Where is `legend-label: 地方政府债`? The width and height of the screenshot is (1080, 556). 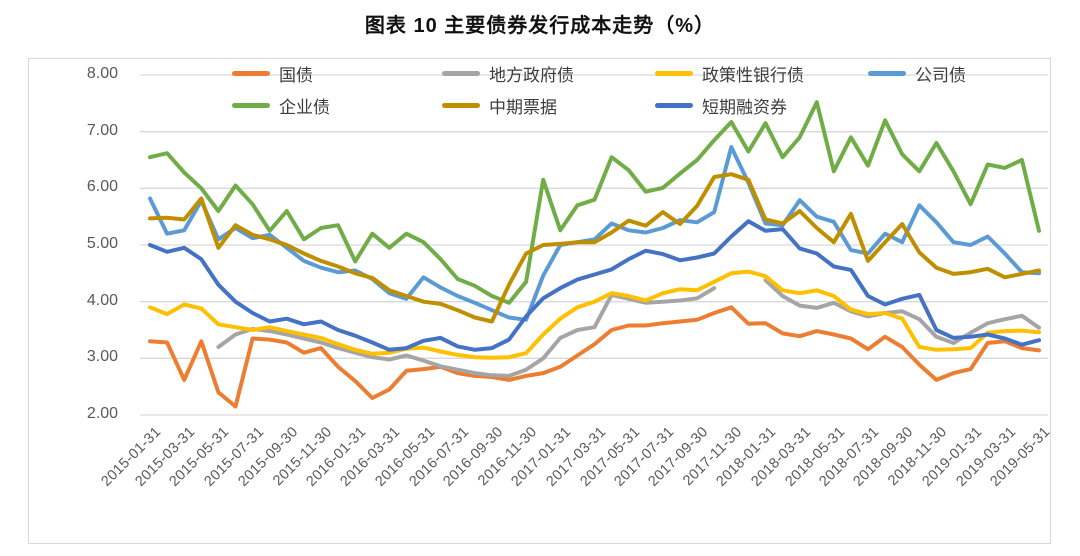
legend-label: 地方政府债 is located at coordinates (531, 75).